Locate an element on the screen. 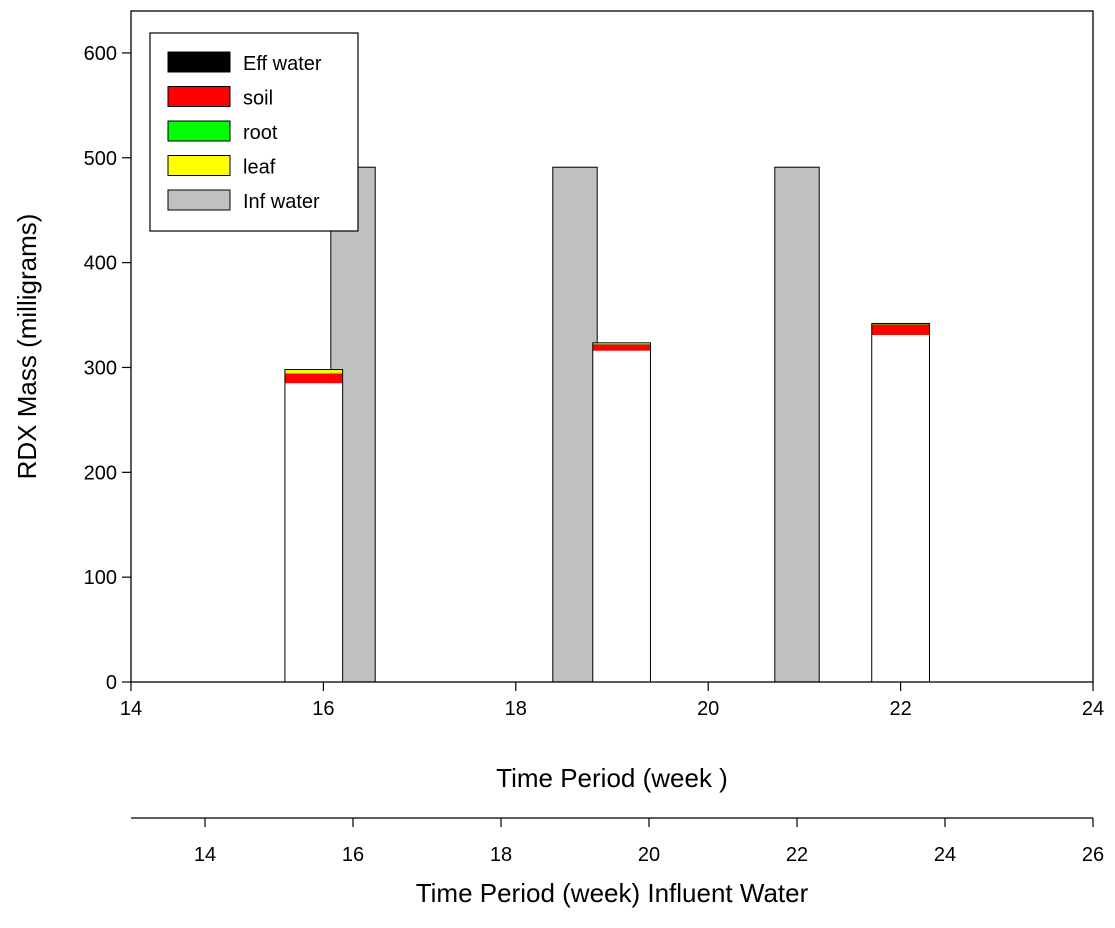 The width and height of the screenshot is (1115, 928). legend: Eff water soil root leaf Inf water is located at coordinates (254, 132).